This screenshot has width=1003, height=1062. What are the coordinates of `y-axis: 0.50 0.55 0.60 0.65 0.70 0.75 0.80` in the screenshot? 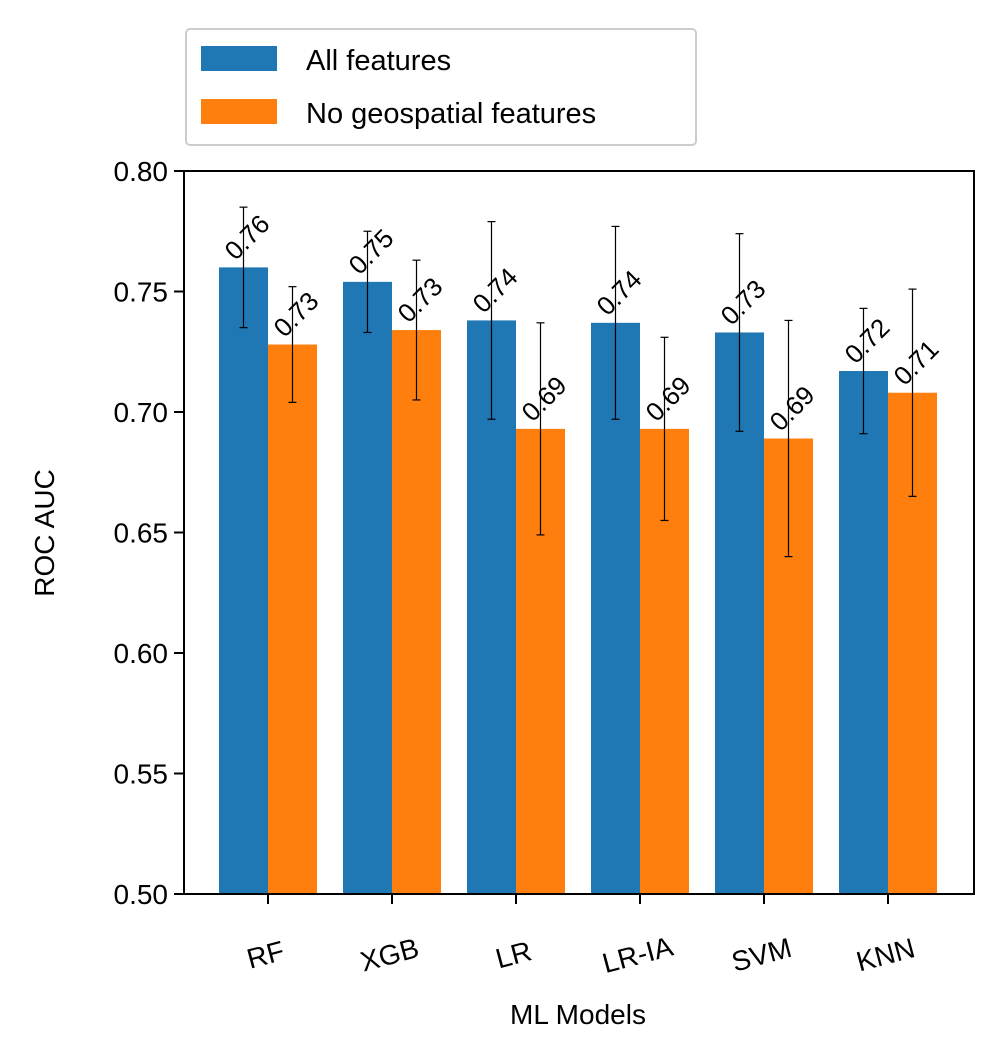 It's located at (149, 533).